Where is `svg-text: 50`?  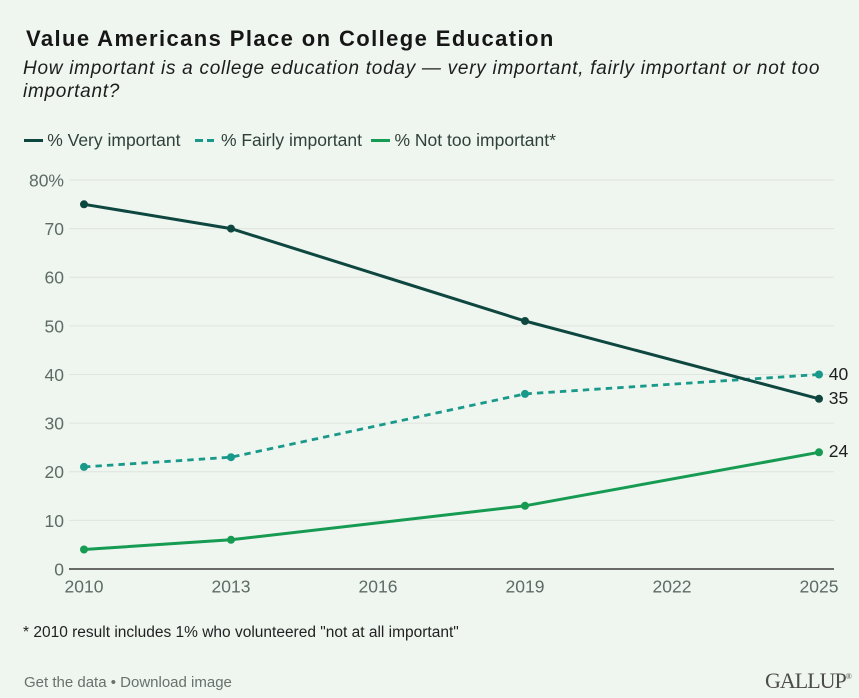
svg-text: 50 is located at coordinates (55, 326).